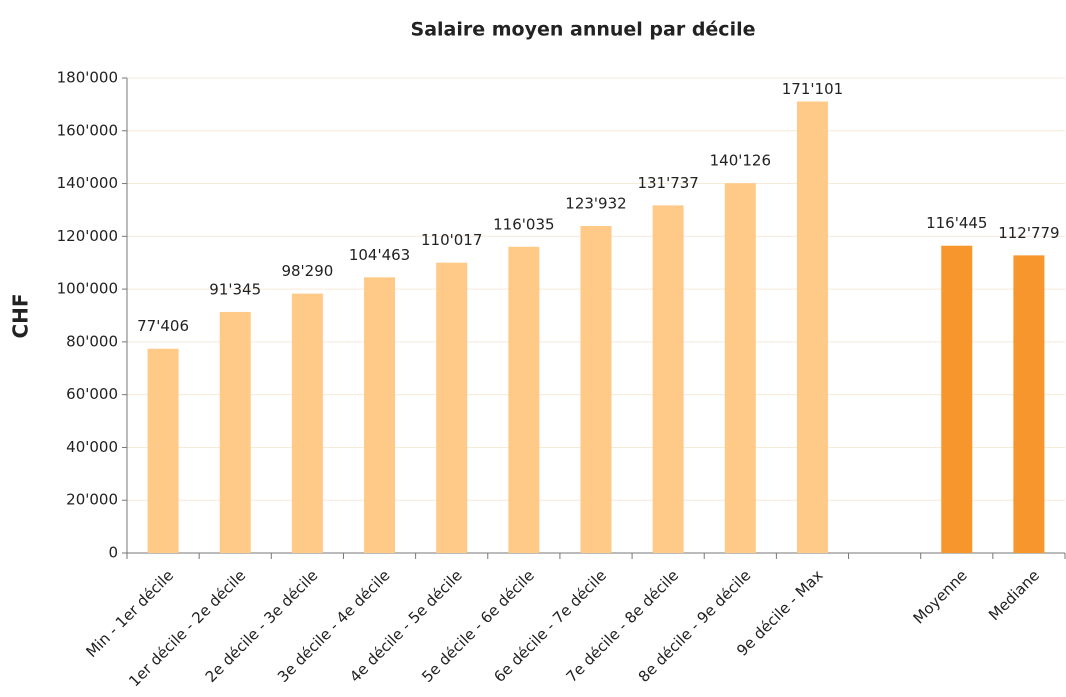 The height and width of the screenshot is (697, 1066). Describe the element at coordinates (812, 89) in the screenshot. I see `value-label: 171'101` at that location.